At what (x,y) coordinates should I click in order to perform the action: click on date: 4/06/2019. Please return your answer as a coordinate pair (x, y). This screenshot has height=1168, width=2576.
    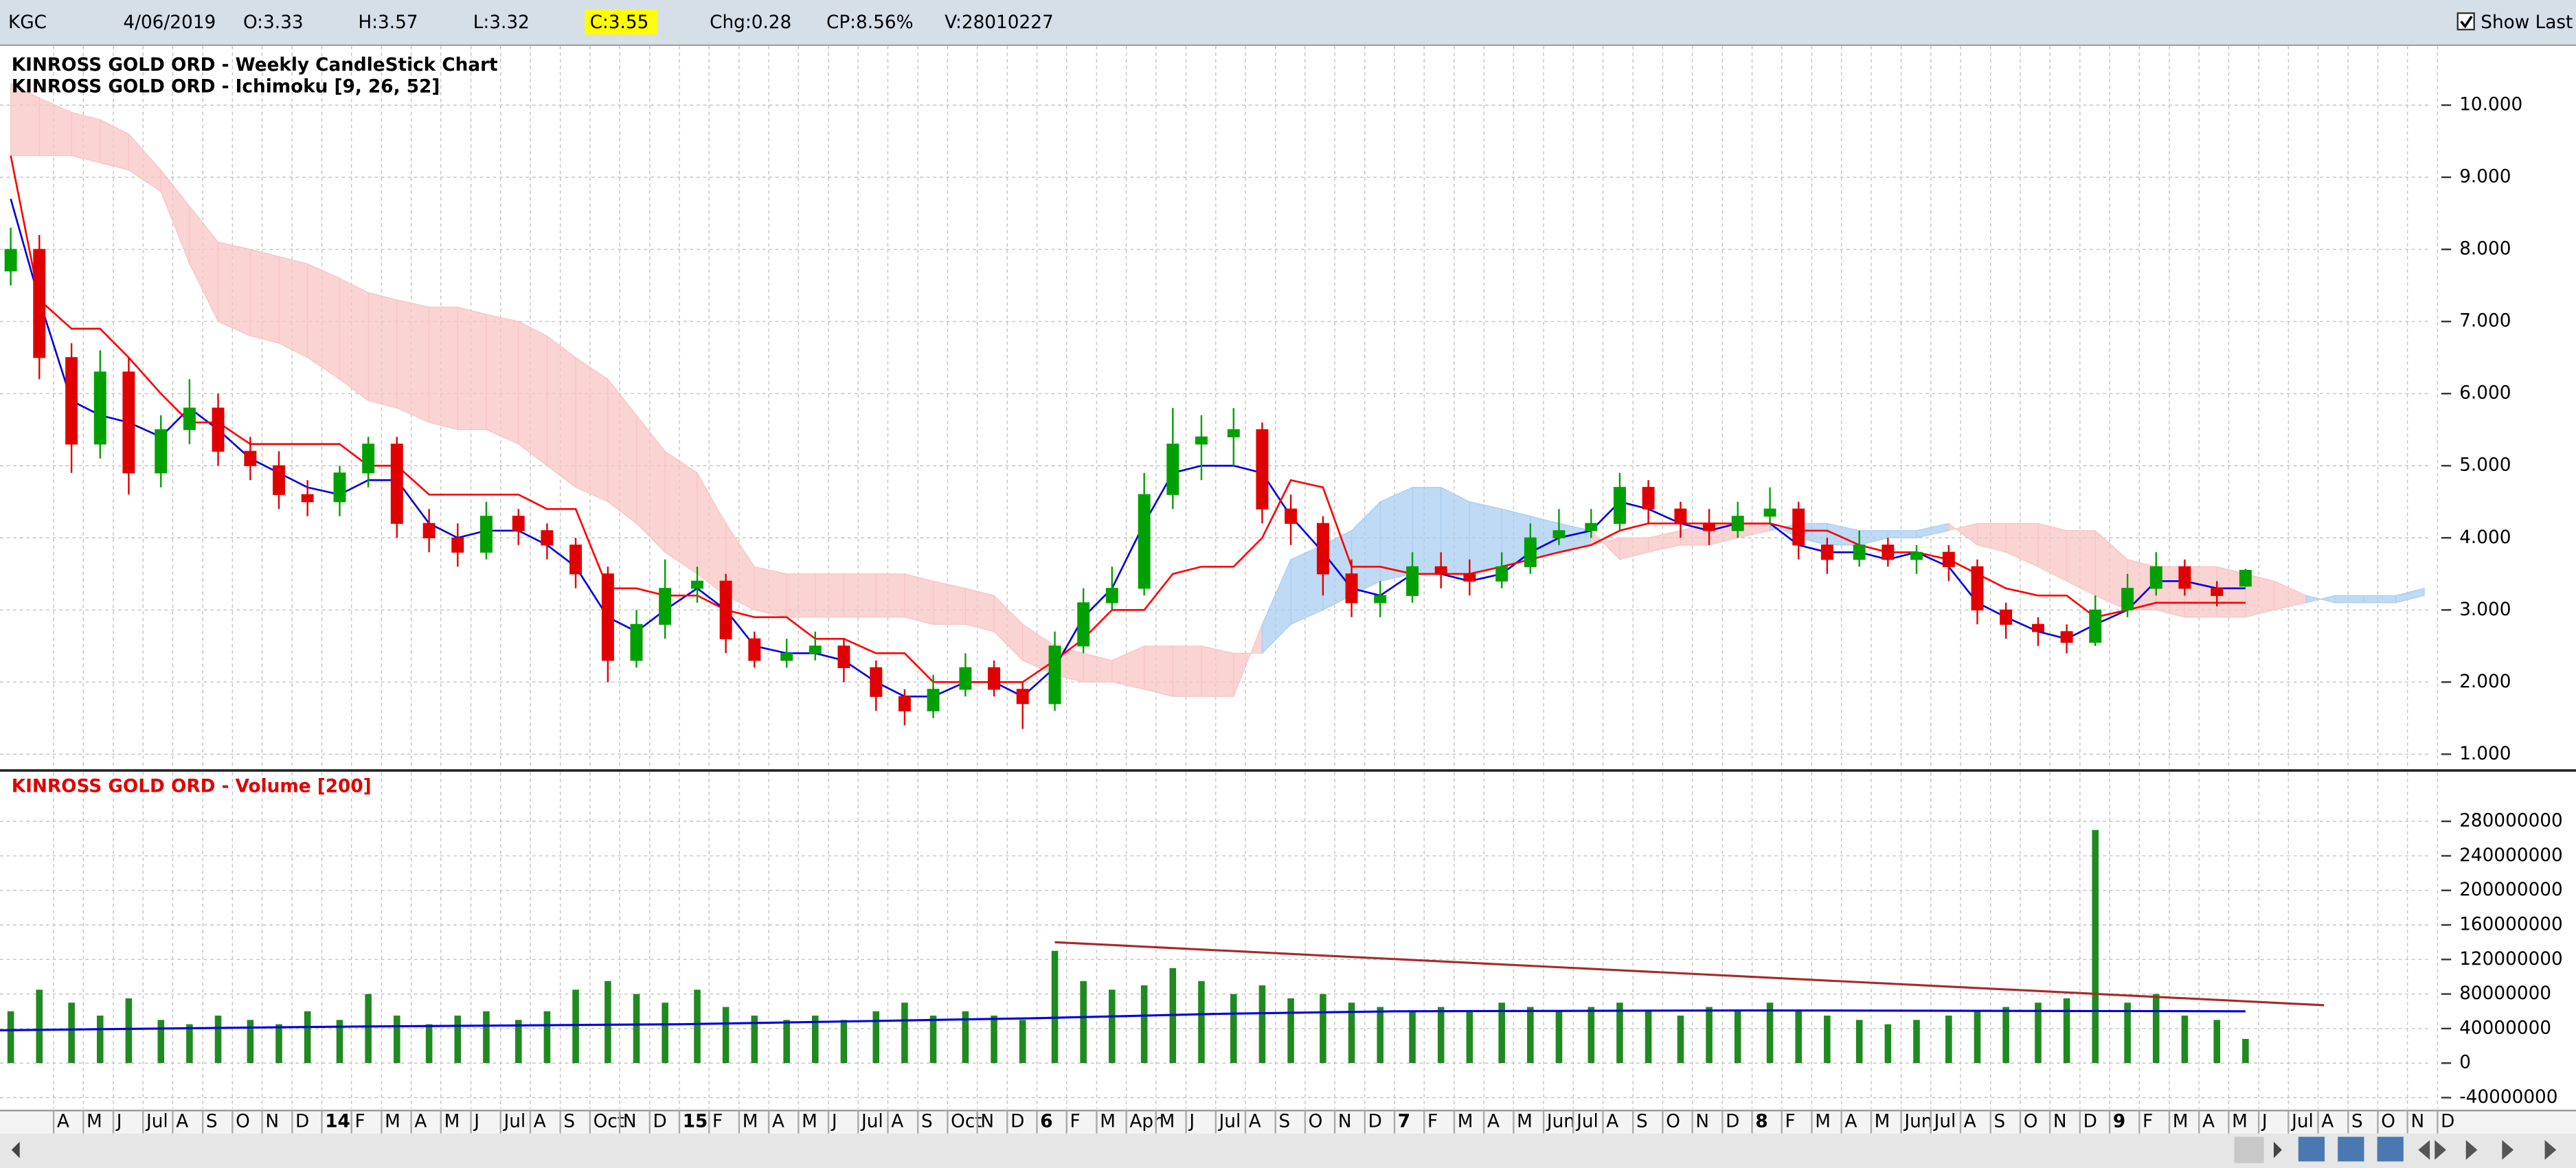
    Looking at the image, I should click on (169, 22).